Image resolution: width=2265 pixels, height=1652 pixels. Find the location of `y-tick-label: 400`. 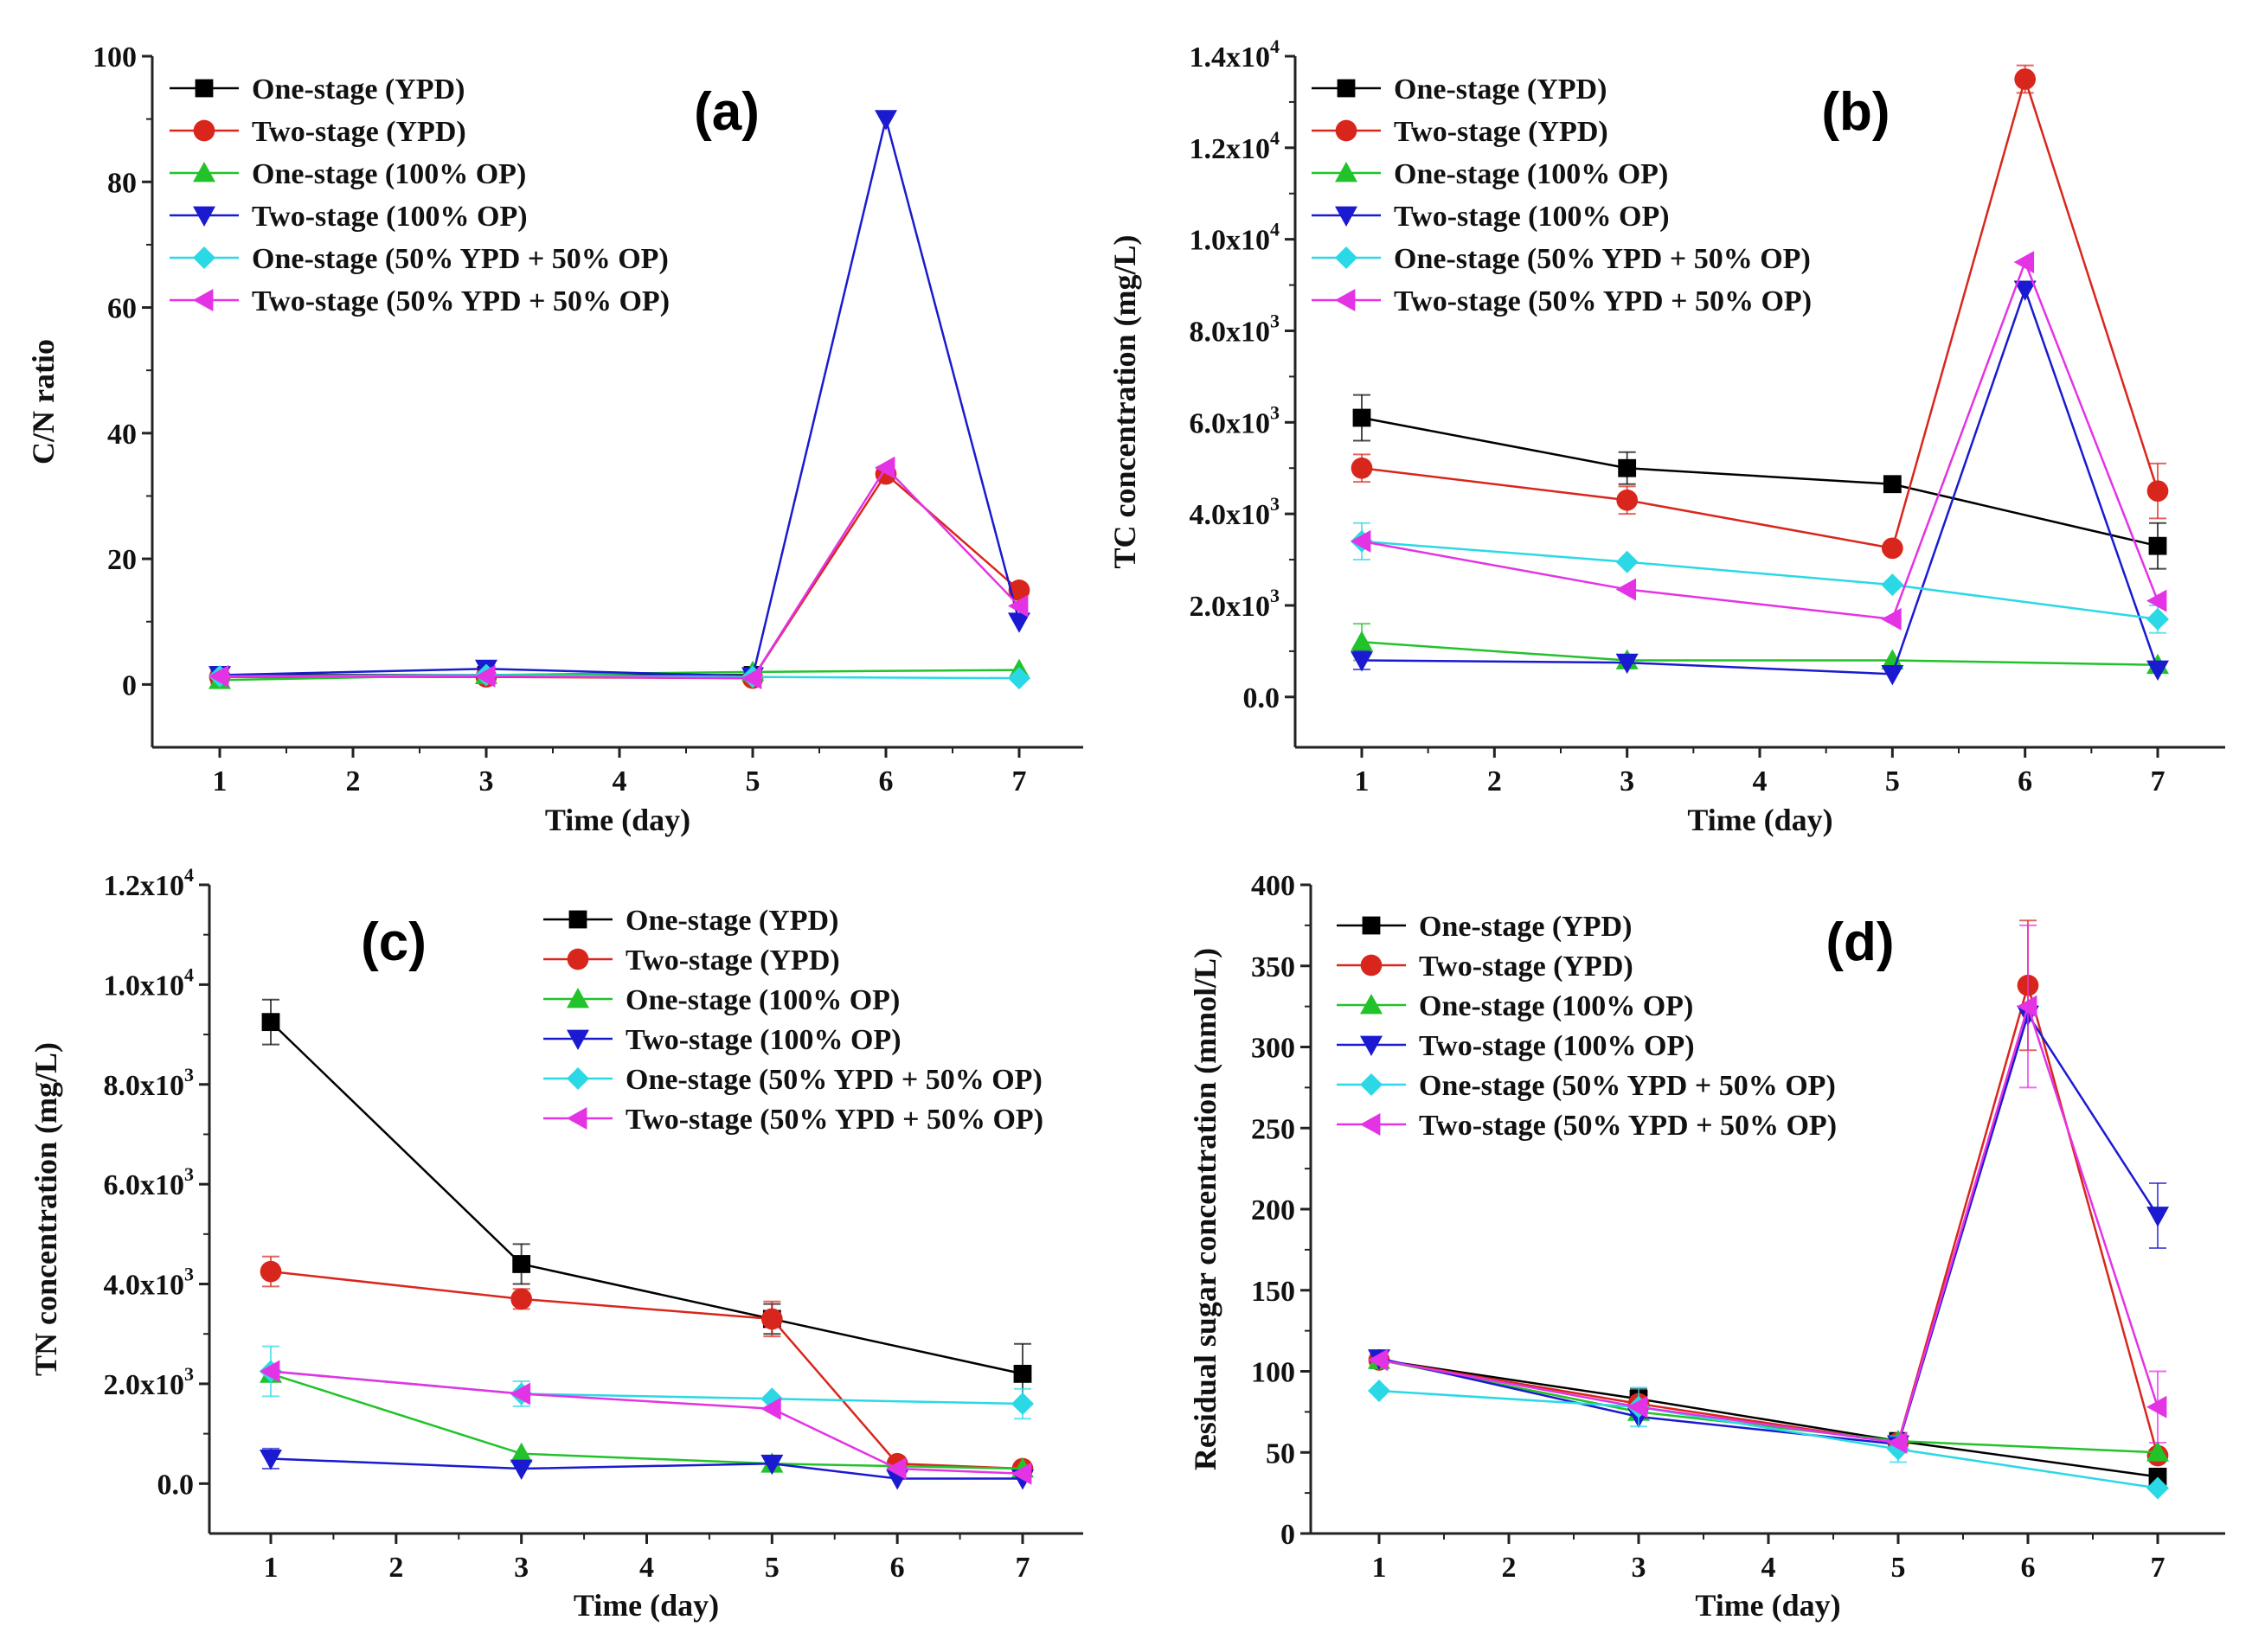

y-tick-label: 400 is located at coordinates (1273, 886).